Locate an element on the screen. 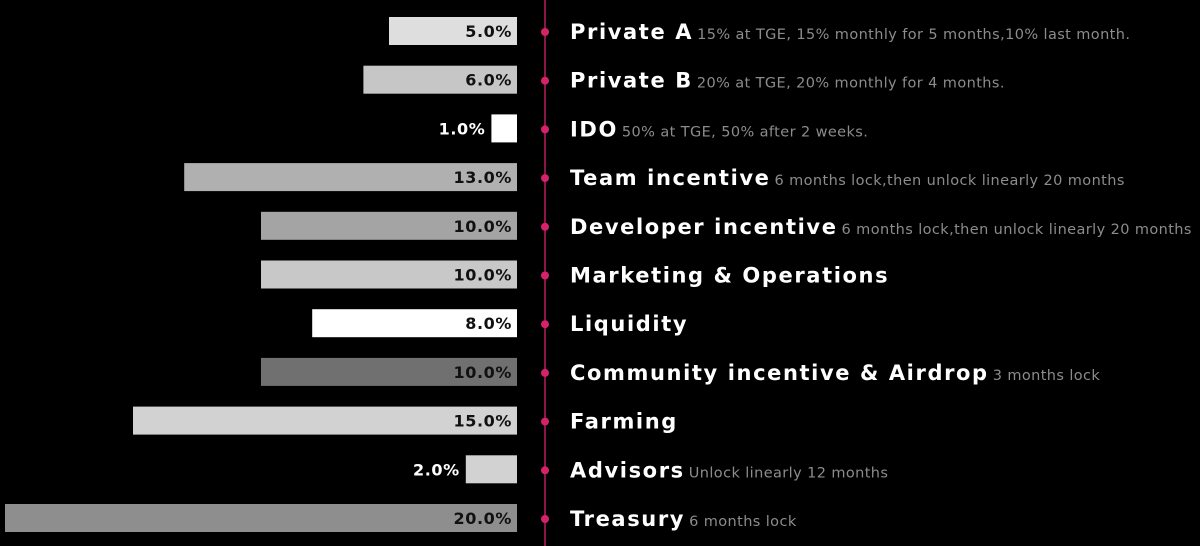  timeline-dot-farming is located at coordinates (545, 421).